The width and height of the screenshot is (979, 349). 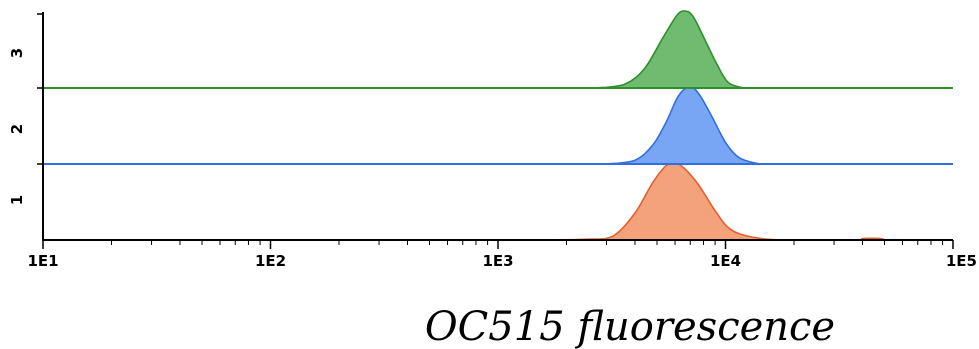 I want to click on series-1-fill, so click(x=711, y=201).